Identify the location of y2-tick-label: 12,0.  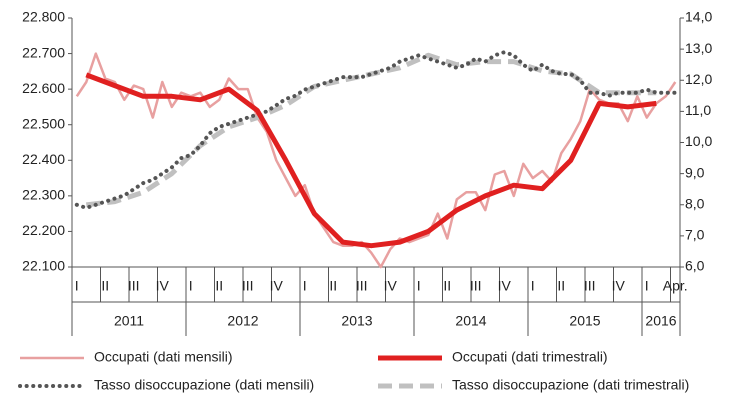
(698, 79).